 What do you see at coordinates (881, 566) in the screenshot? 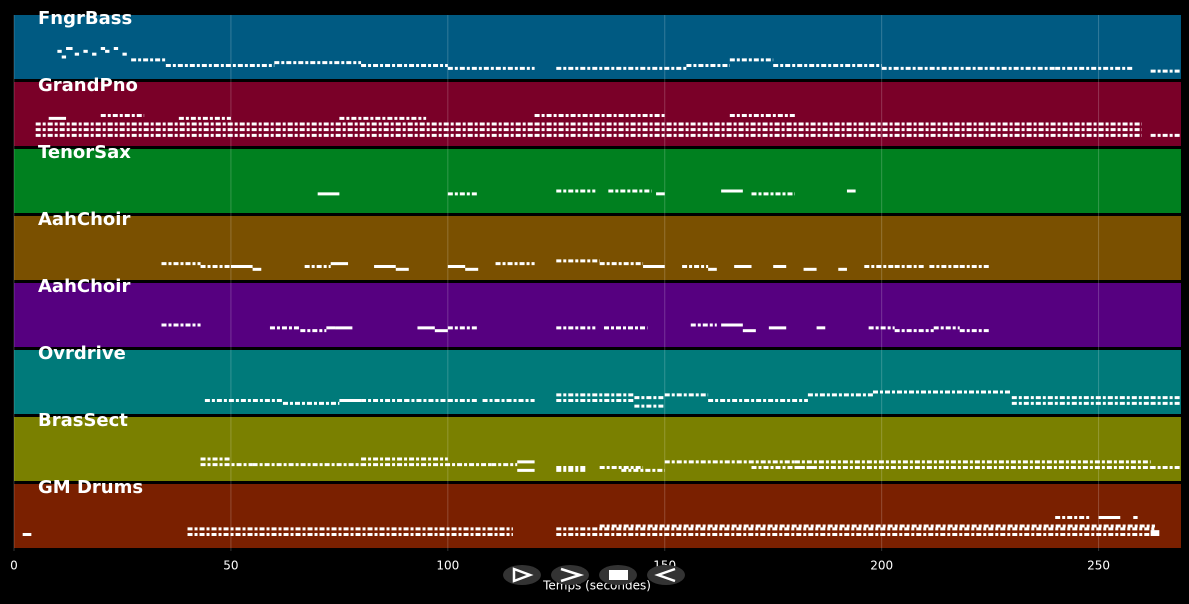
I see `x-tick-label: 200` at bounding box center [881, 566].